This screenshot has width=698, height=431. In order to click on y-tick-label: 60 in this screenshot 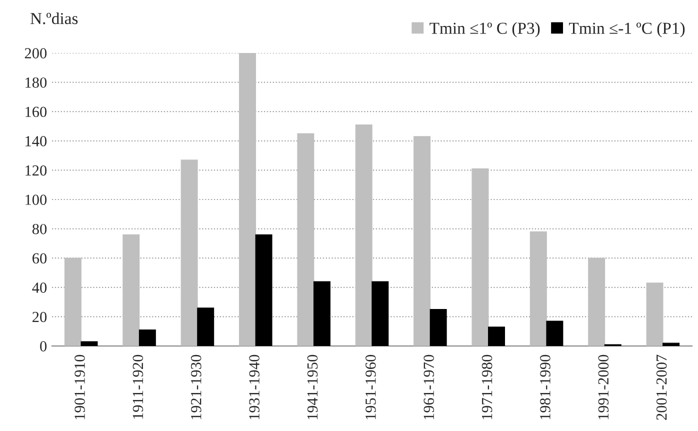, I will do `click(39, 258)`.